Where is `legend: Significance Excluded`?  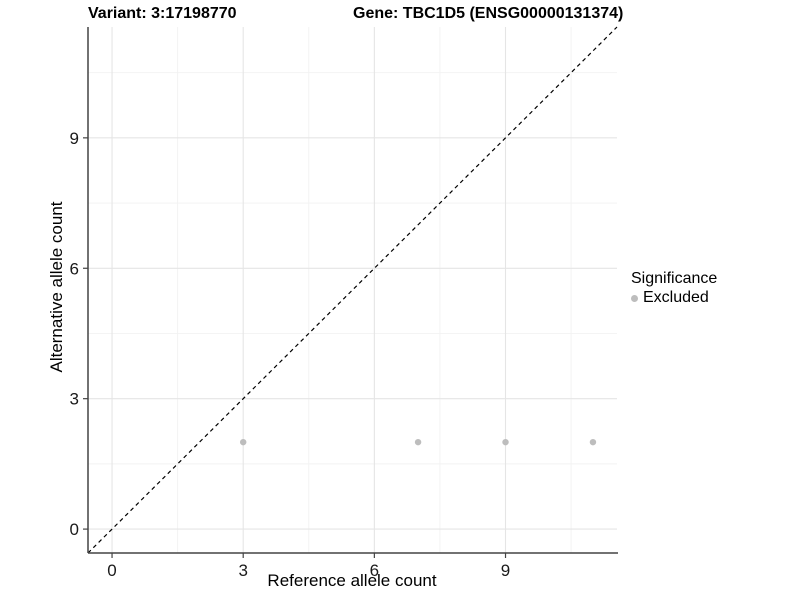
legend: Significance Excluded is located at coordinates (674, 288).